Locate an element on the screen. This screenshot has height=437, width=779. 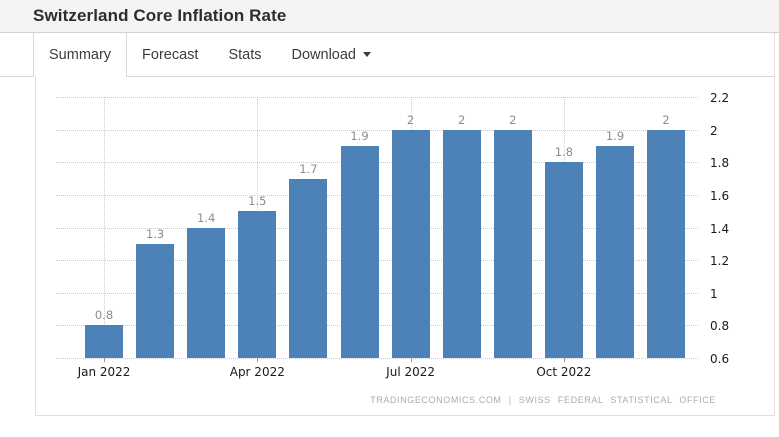
tab-forecast: Forecast is located at coordinates (170, 54).